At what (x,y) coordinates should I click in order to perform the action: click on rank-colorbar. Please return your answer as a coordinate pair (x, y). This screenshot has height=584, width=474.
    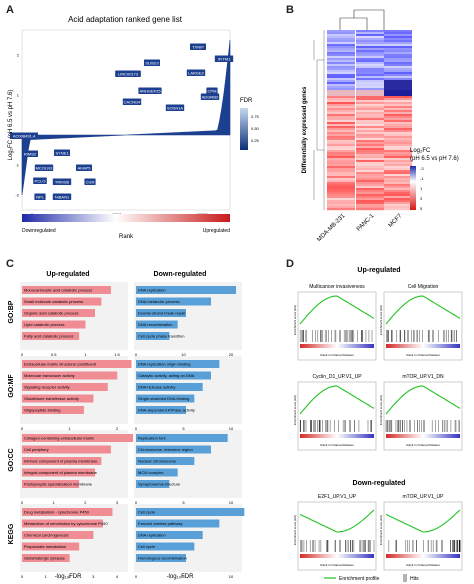
    Looking at the image, I should click on (126, 218).